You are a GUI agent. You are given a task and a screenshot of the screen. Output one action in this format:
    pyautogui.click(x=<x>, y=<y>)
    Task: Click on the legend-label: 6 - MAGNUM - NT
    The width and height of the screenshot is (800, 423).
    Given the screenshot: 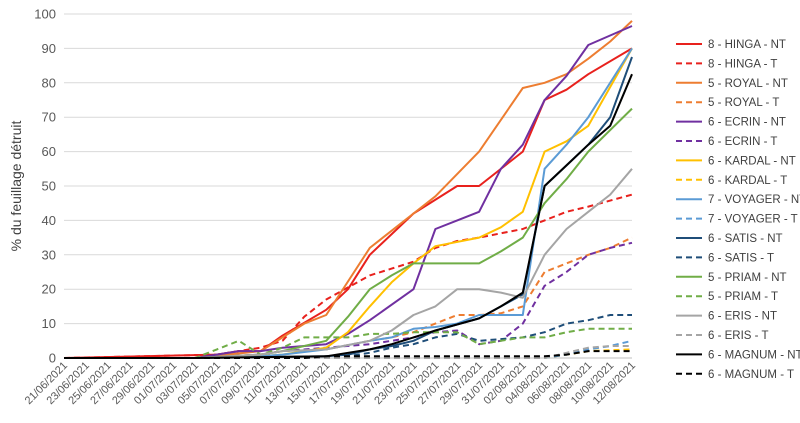 What is the action you would take?
    pyautogui.click(x=754, y=355)
    